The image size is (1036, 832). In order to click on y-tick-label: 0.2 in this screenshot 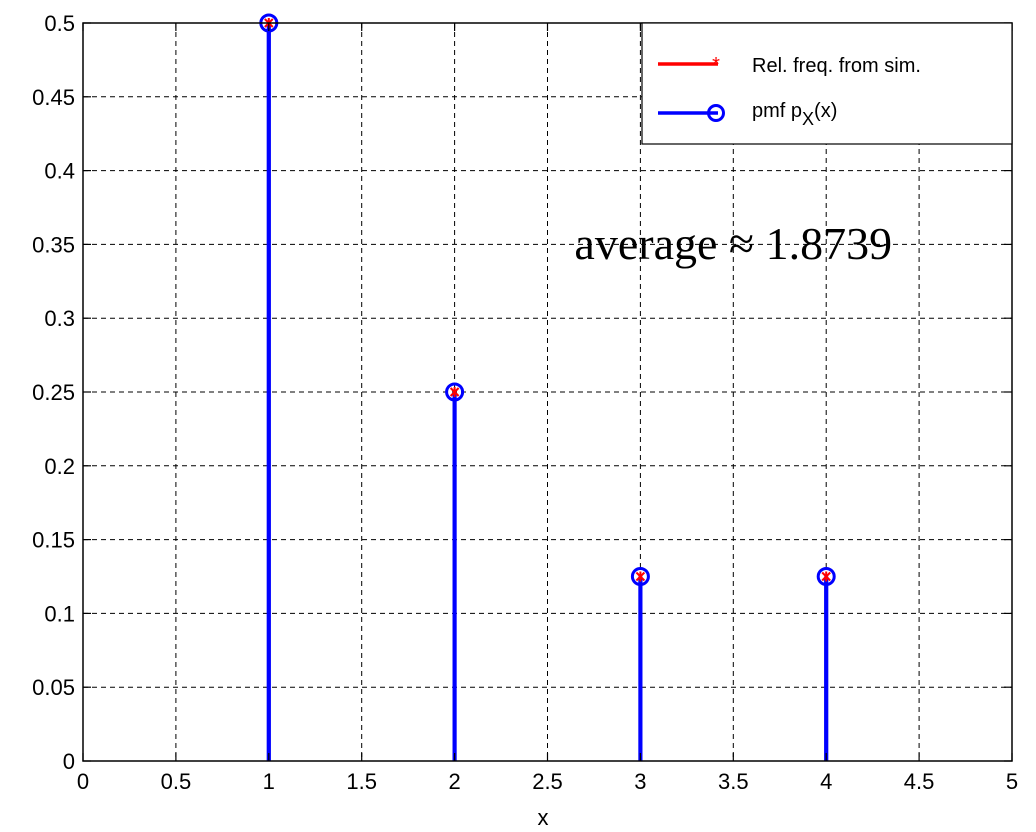, I will do `click(59, 466)`.